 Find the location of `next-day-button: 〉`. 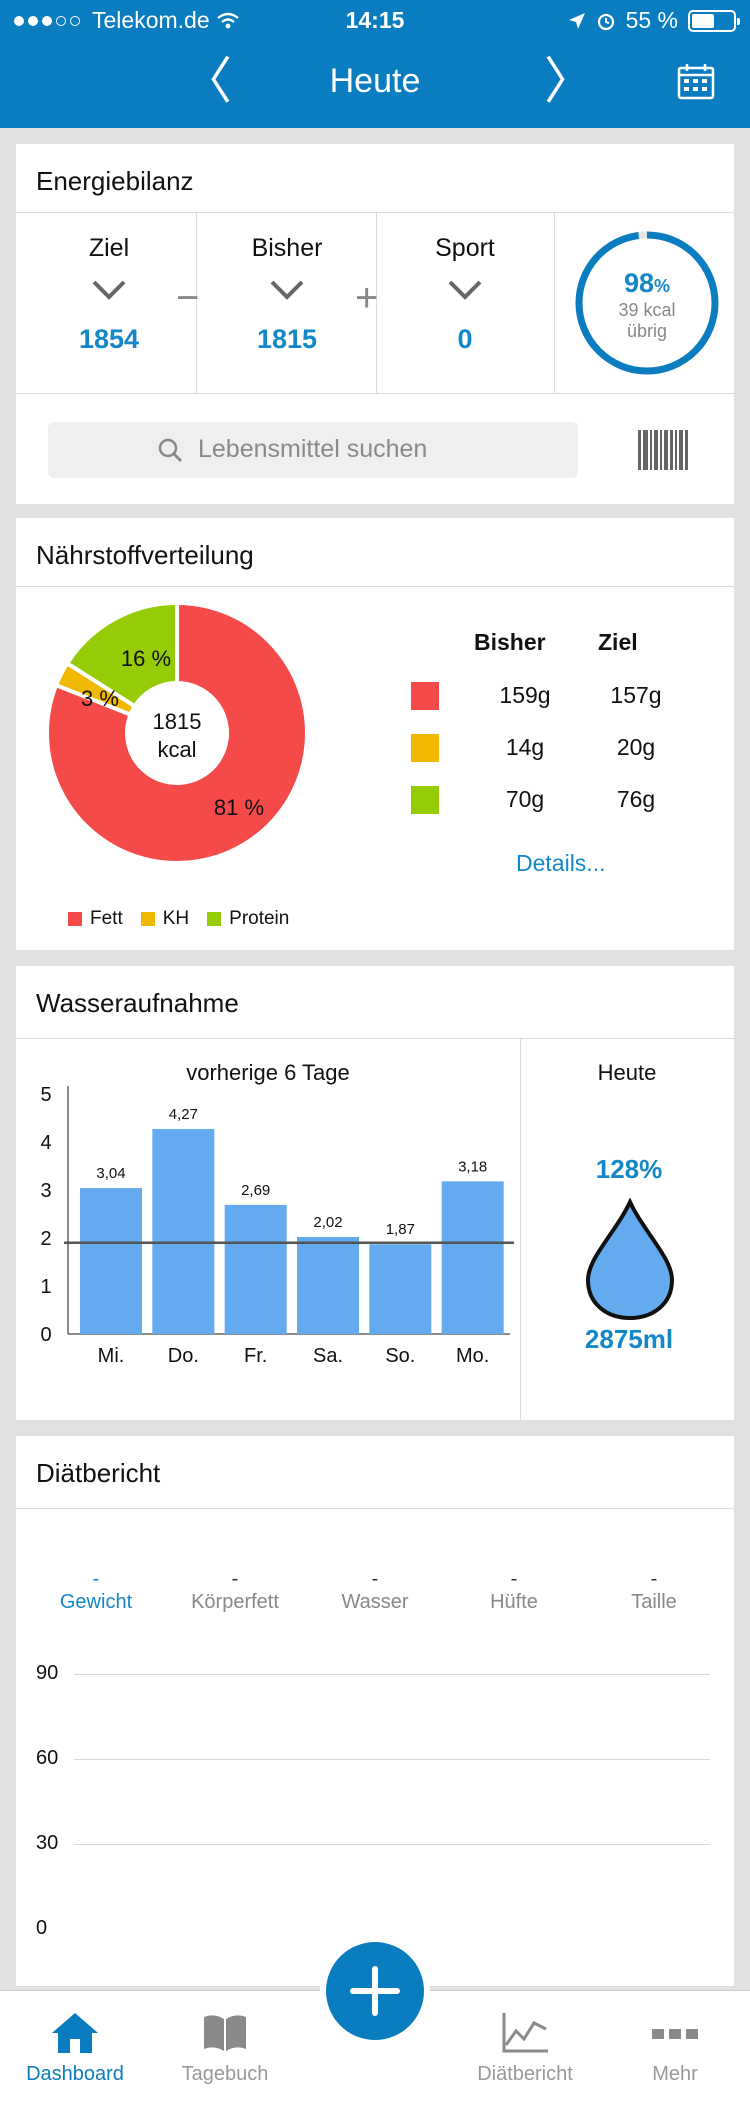

next-day-button: 〉 is located at coordinates (569, 81).